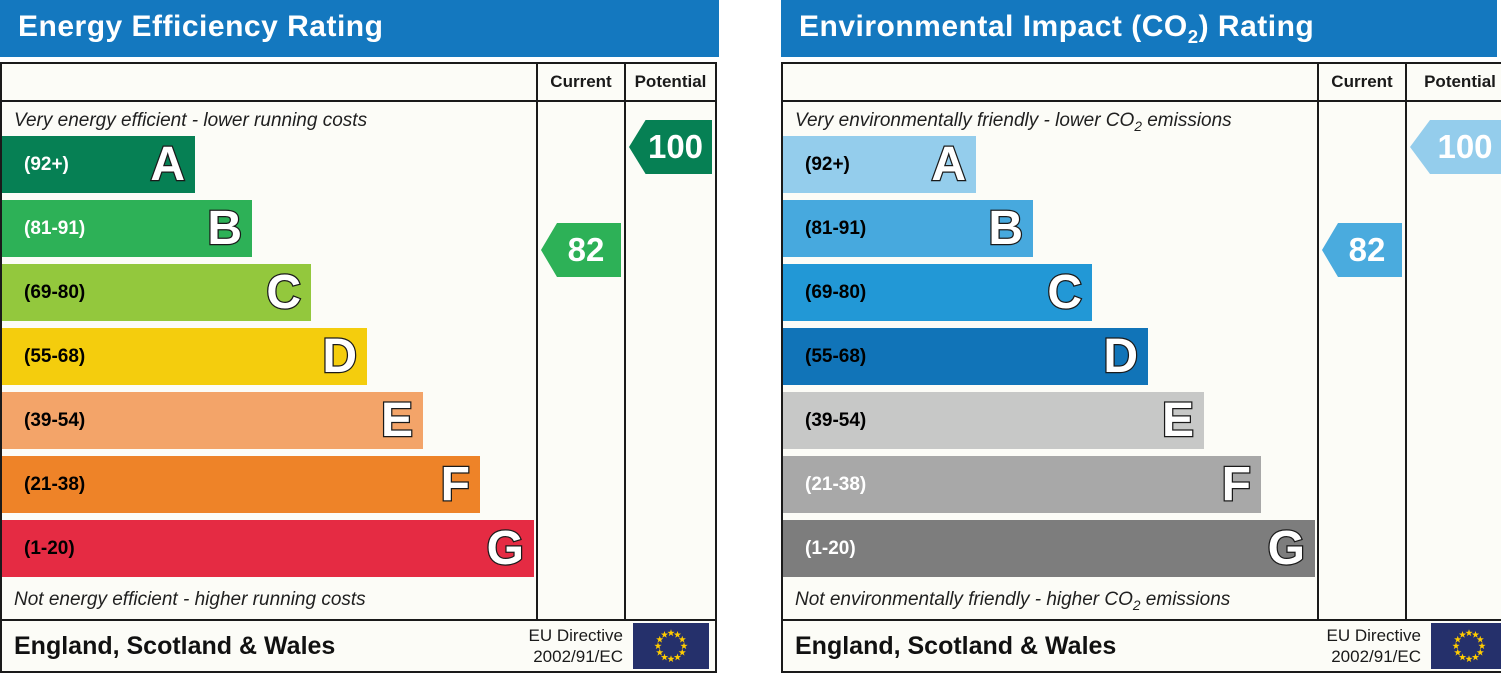 This screenshot has height=675, width=1501. I want to click on page-title: Environmental Impact (CO2) Rating, so click(1057, 28).